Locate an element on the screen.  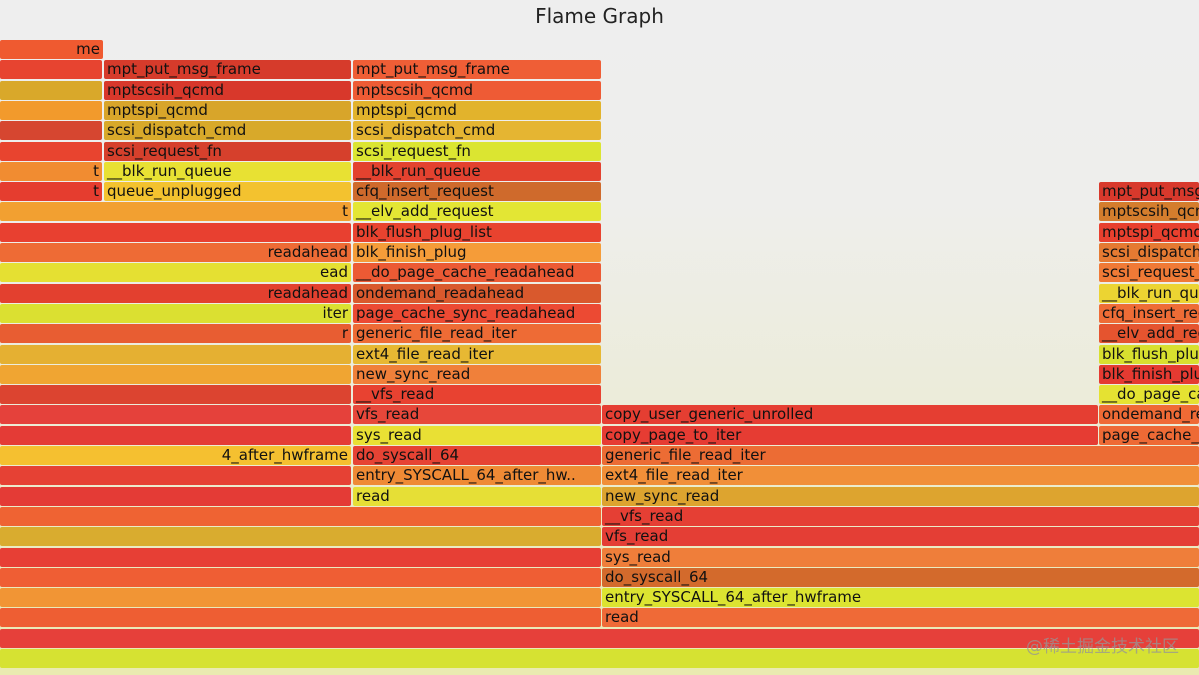
frame-ead: ead is located at coordinates (175, 272).